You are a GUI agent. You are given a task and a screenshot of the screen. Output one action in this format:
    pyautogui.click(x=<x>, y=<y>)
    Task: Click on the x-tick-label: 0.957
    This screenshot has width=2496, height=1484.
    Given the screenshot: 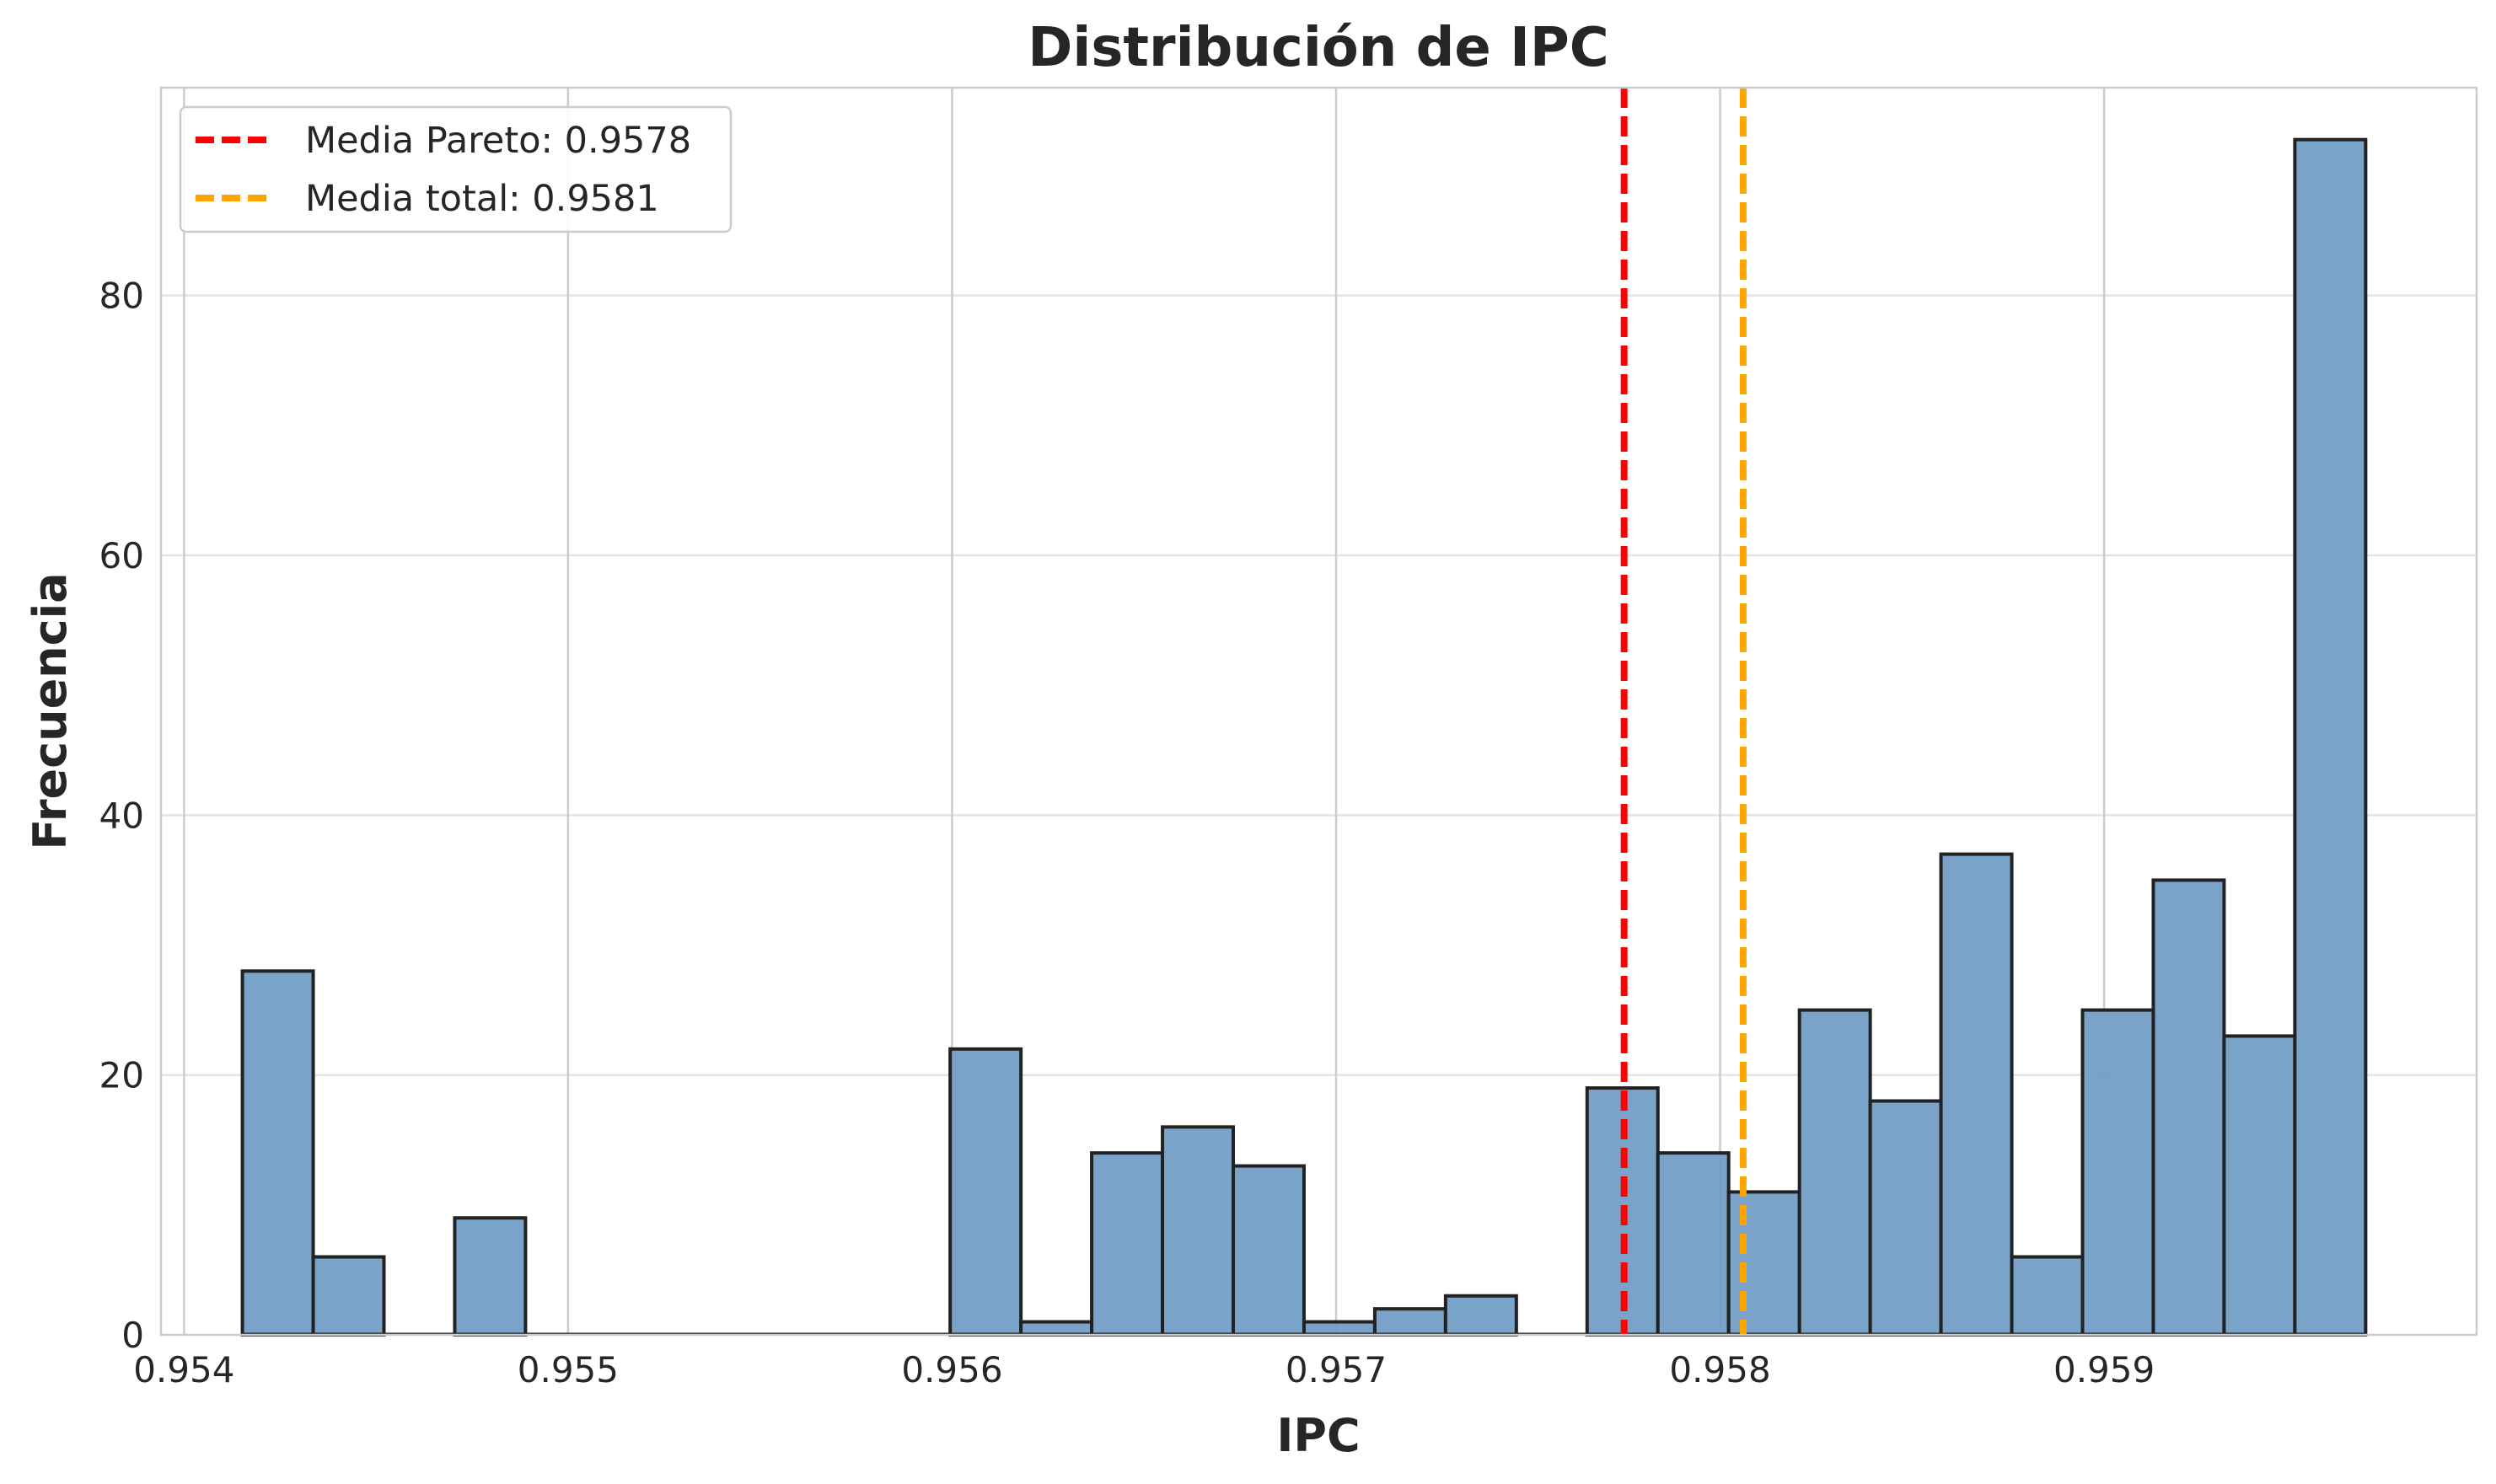 What is the action you would take?
    pyautogui.click(x=1336, y=1370)
    